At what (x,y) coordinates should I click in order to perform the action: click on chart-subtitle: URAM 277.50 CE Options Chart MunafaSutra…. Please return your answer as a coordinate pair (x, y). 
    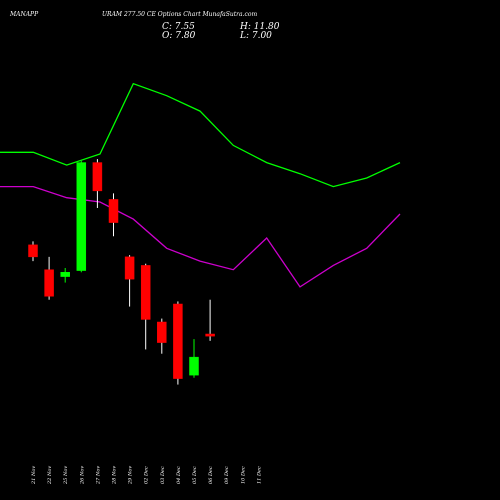
    Looking at the image, I should click on (179, 14).